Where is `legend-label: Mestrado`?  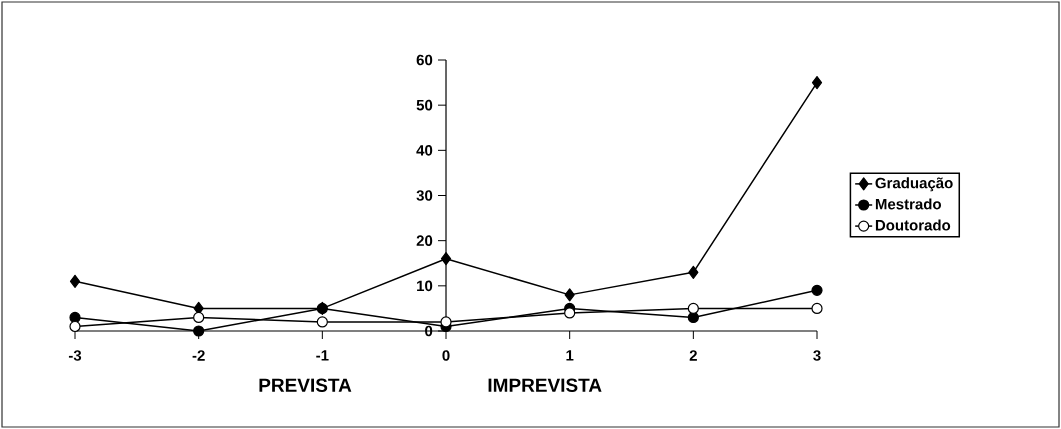 legend-label: Mestrado is located at coordinates (908, 204).